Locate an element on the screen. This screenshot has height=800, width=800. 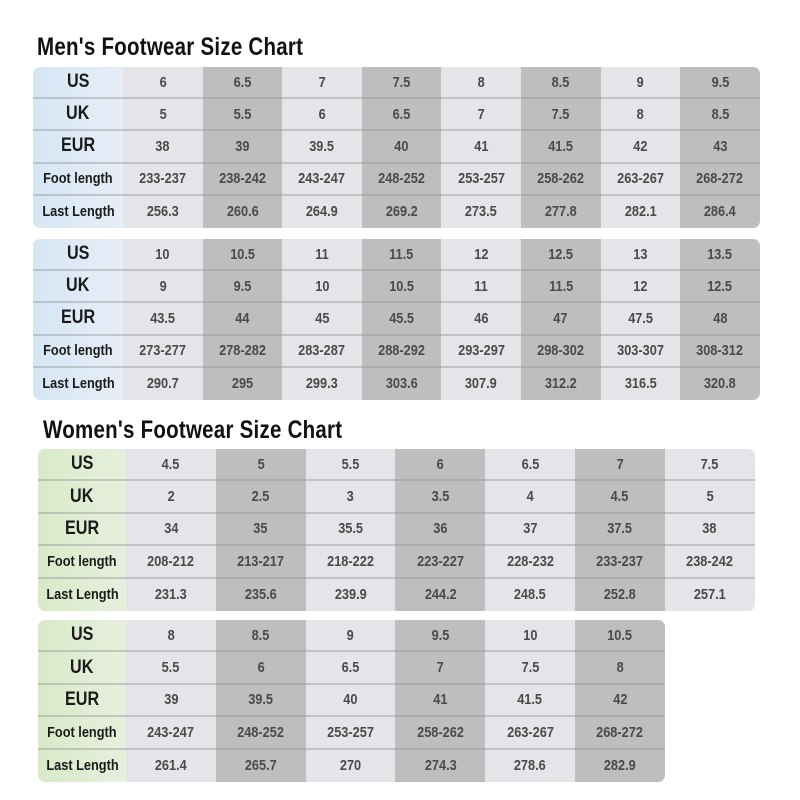
size-cell: 12 is located at coordinates (640, 287).